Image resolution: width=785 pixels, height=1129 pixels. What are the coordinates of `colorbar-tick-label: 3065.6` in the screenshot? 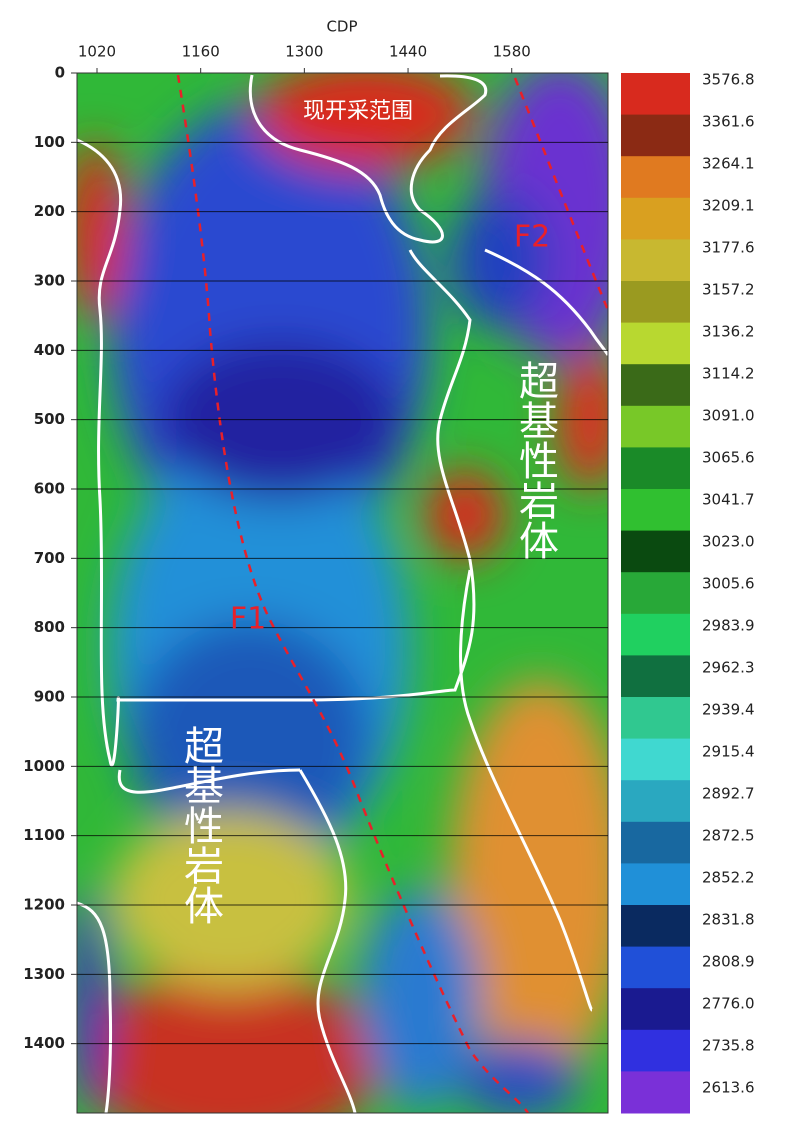 It's located at (728, 458).